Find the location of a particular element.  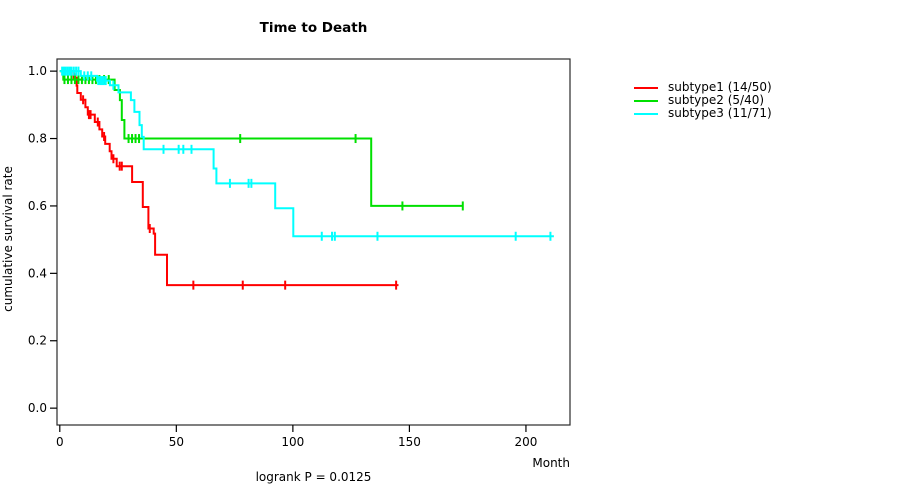

logrank-pvalue-annotation: logrank P = 0.0125 is located at coordinates (313, 477).